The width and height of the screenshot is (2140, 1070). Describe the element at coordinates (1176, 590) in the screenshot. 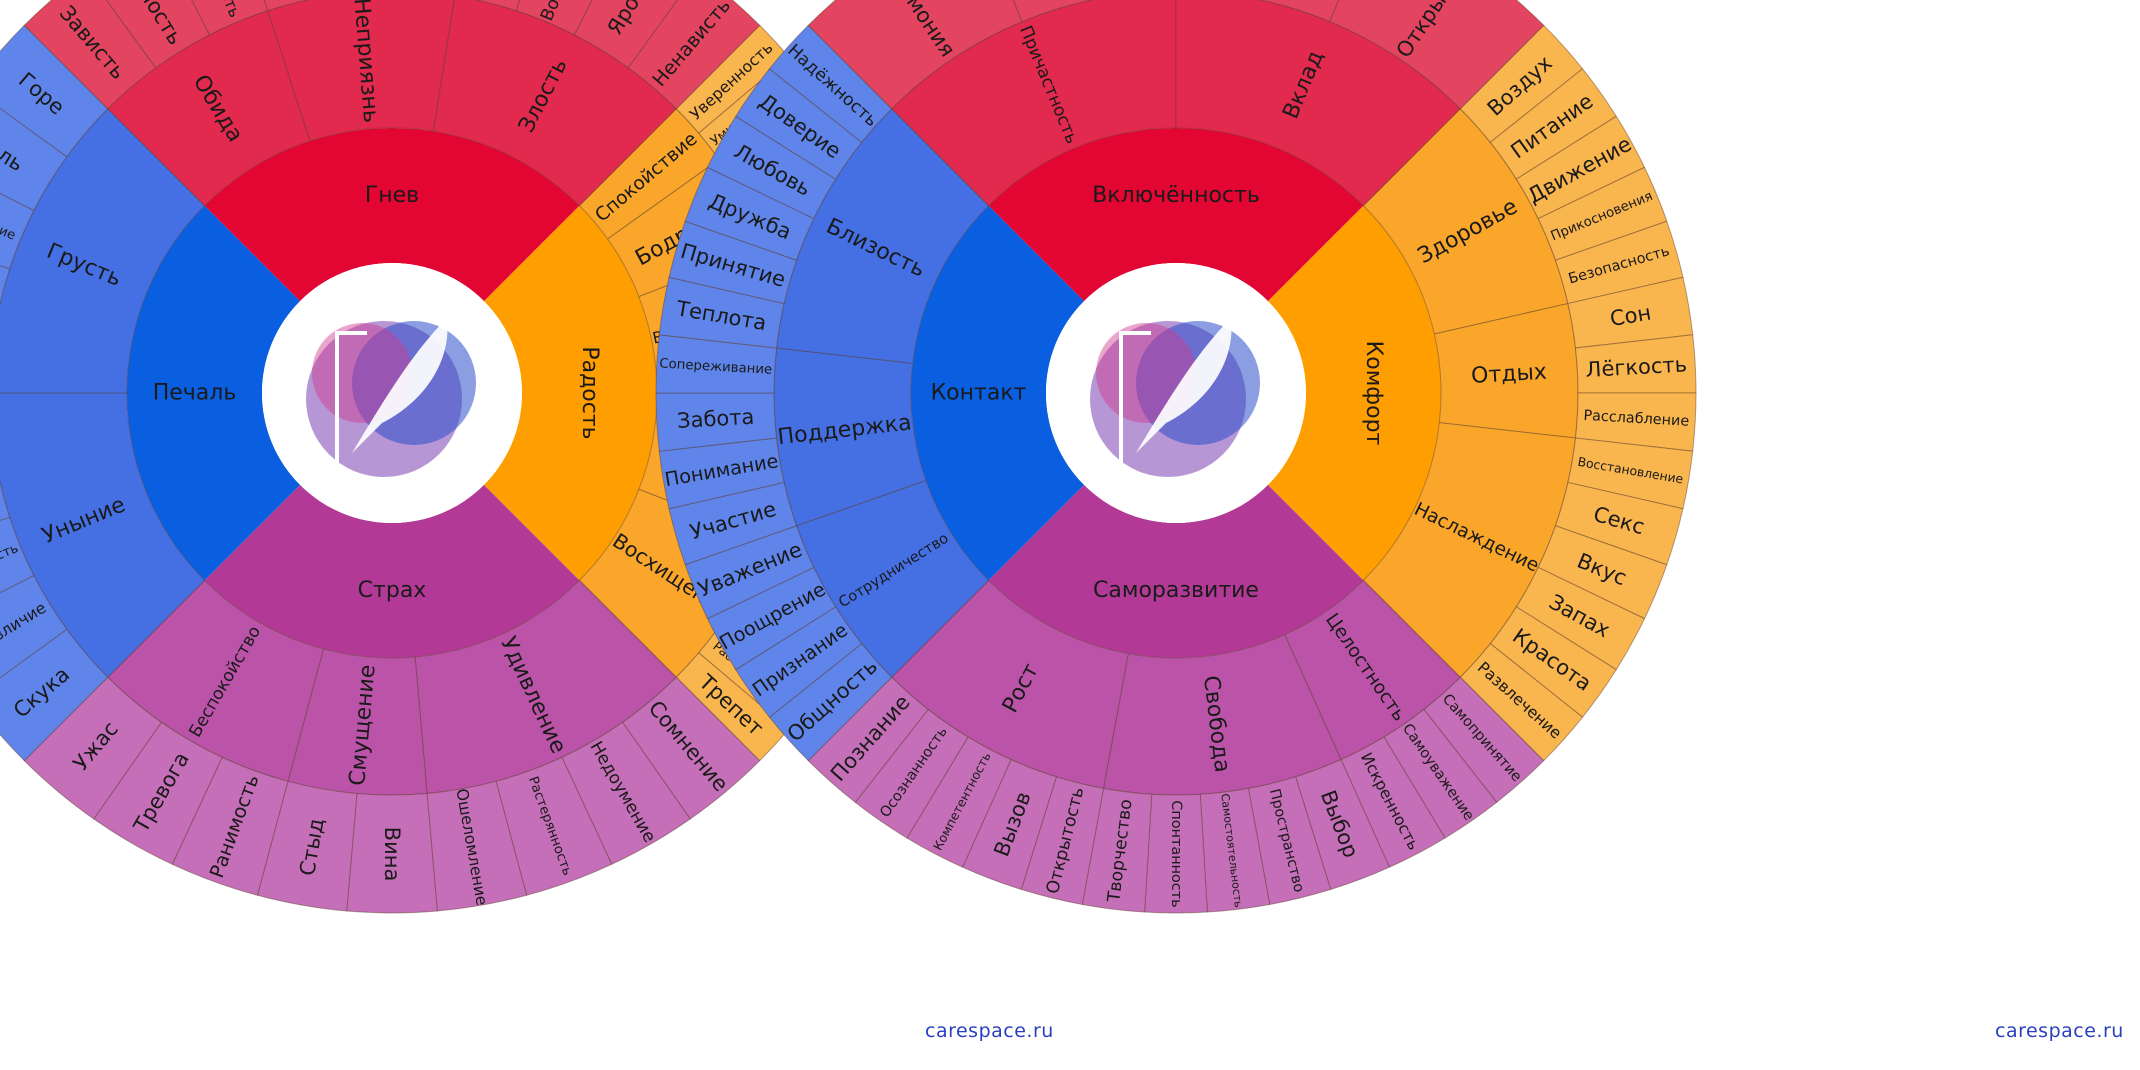

I see `core-sector-саморазвитие-label: Саморазвитие` at that location.